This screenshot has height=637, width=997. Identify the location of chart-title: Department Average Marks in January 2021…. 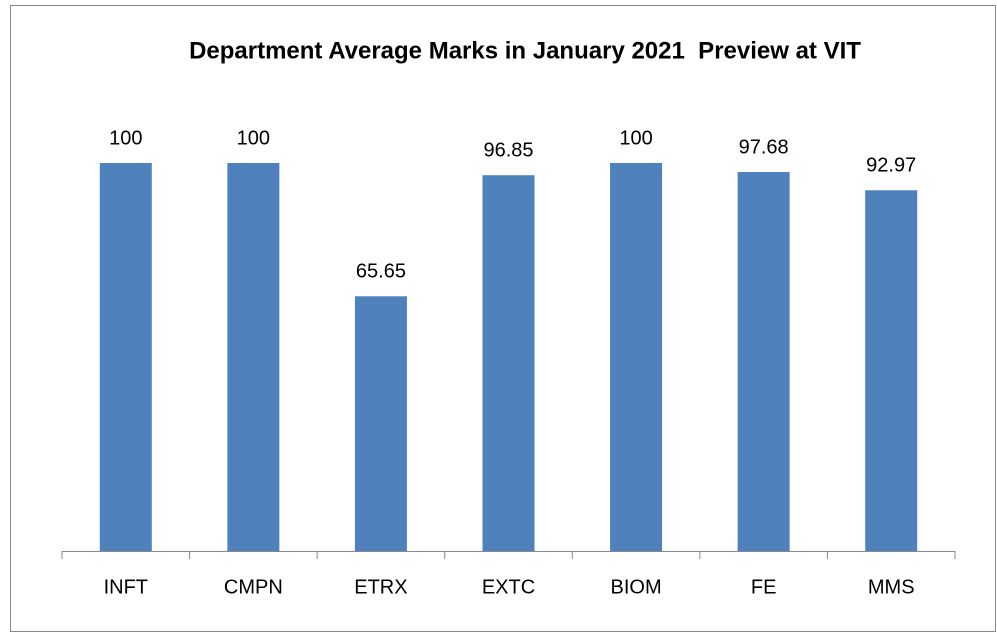
(525, 50).